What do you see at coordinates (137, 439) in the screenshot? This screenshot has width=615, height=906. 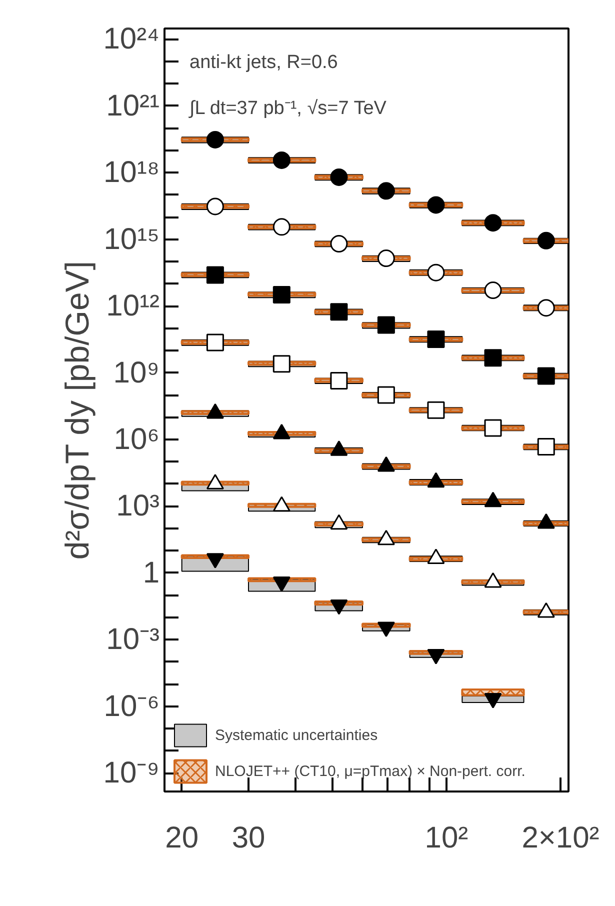 I see `y-tick-label: 10⁶` at bounding box center [137, 439].